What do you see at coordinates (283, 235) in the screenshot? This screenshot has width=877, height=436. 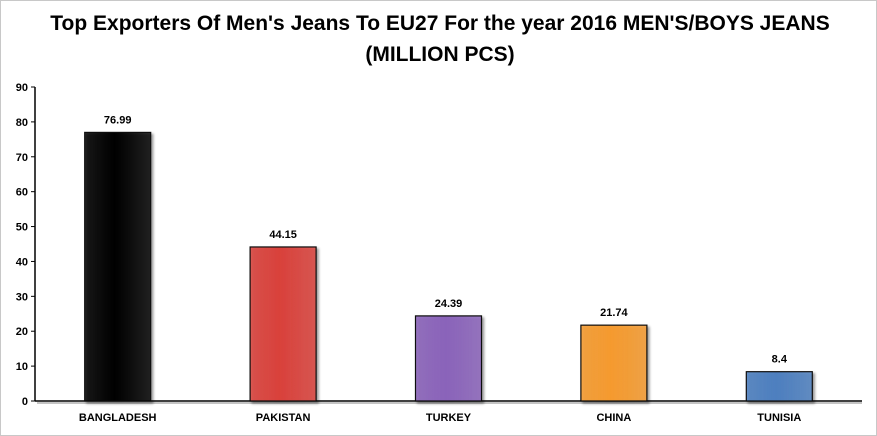 I see `data-label-pakistan: 44.15` at bounding box center [283, 235].